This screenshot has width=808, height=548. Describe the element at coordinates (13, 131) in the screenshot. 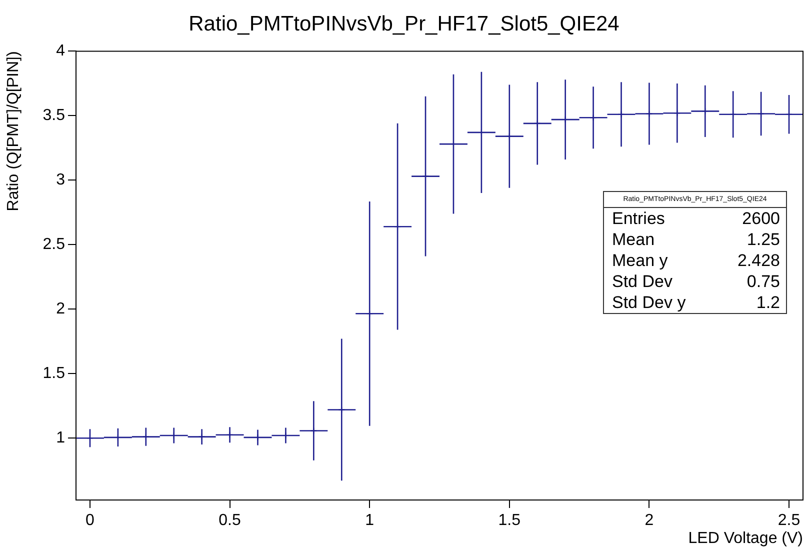

I see `y-axis-title: Ratio (Q[PMT]/Q[PIN])` at that location.